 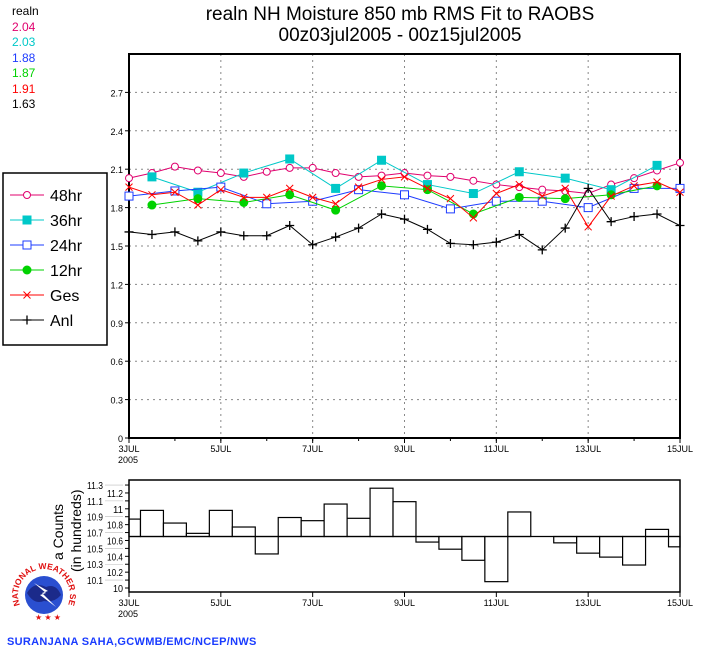 What do you see at coordinates (116, 401) in the screenshot?
I see `y-tick-label: 0.3` at bounding box center [116, 401].